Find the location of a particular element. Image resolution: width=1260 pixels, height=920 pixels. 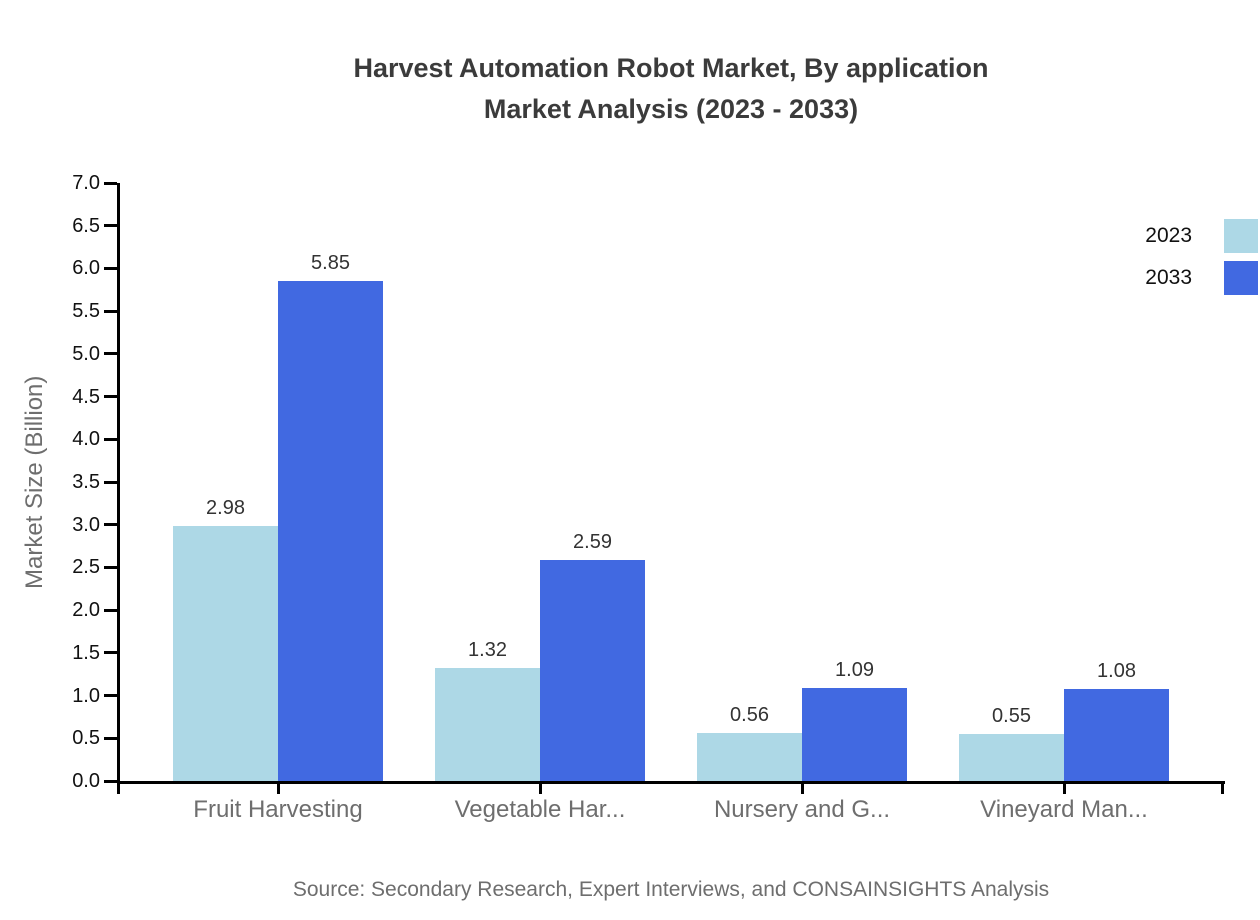

legend-swatch-2023 is located at coordinates (1241, 236).